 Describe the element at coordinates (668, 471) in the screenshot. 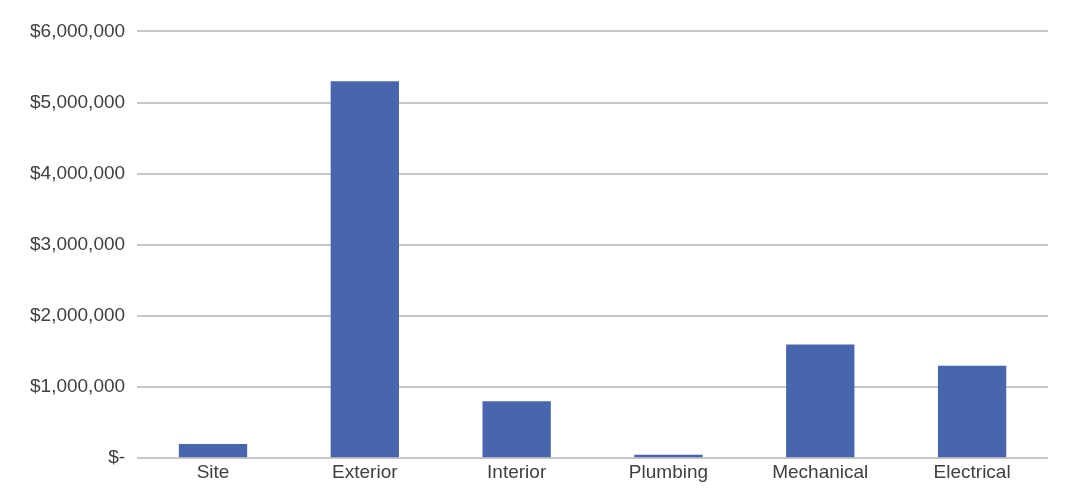

I see `x-tick-label: Plumbing` at that location.